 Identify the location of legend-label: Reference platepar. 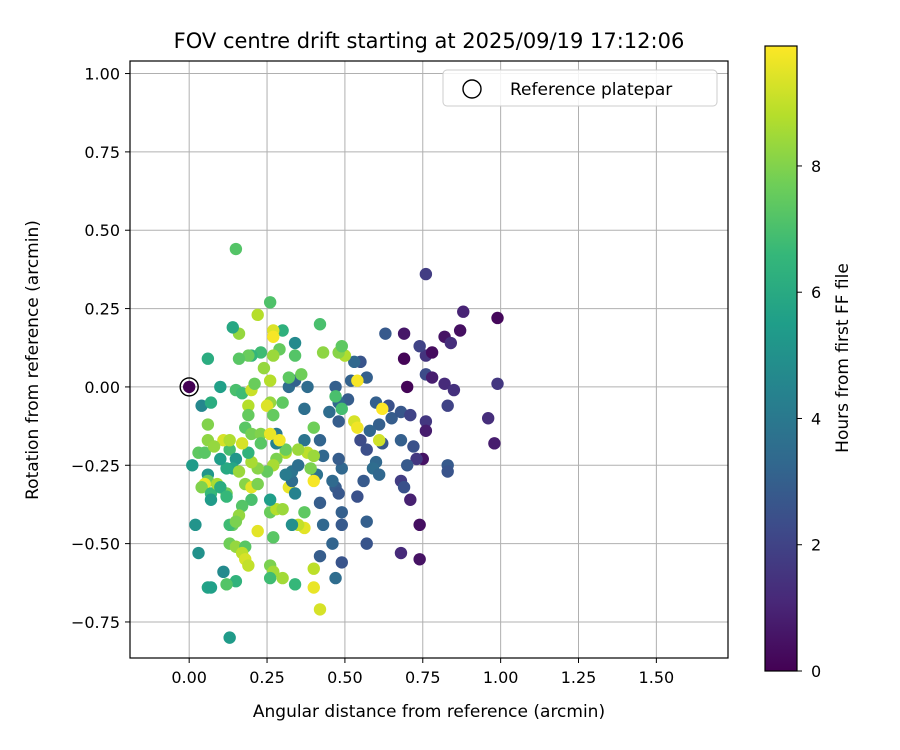
(591, 90).